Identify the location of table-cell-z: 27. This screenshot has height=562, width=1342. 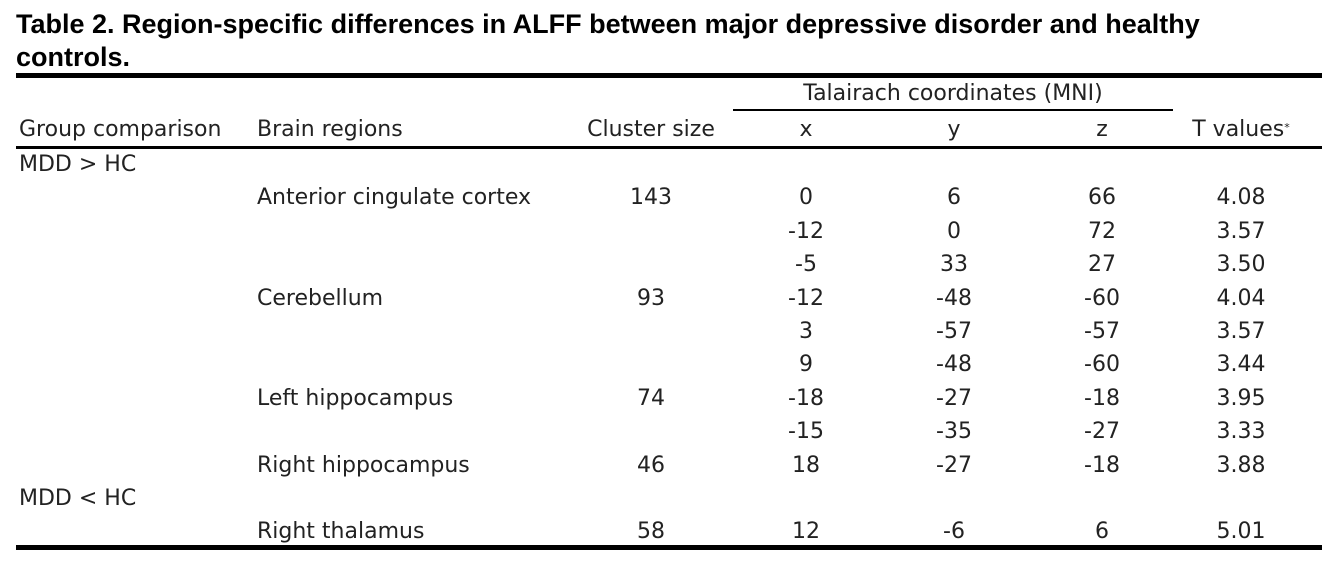
(1102, 264).